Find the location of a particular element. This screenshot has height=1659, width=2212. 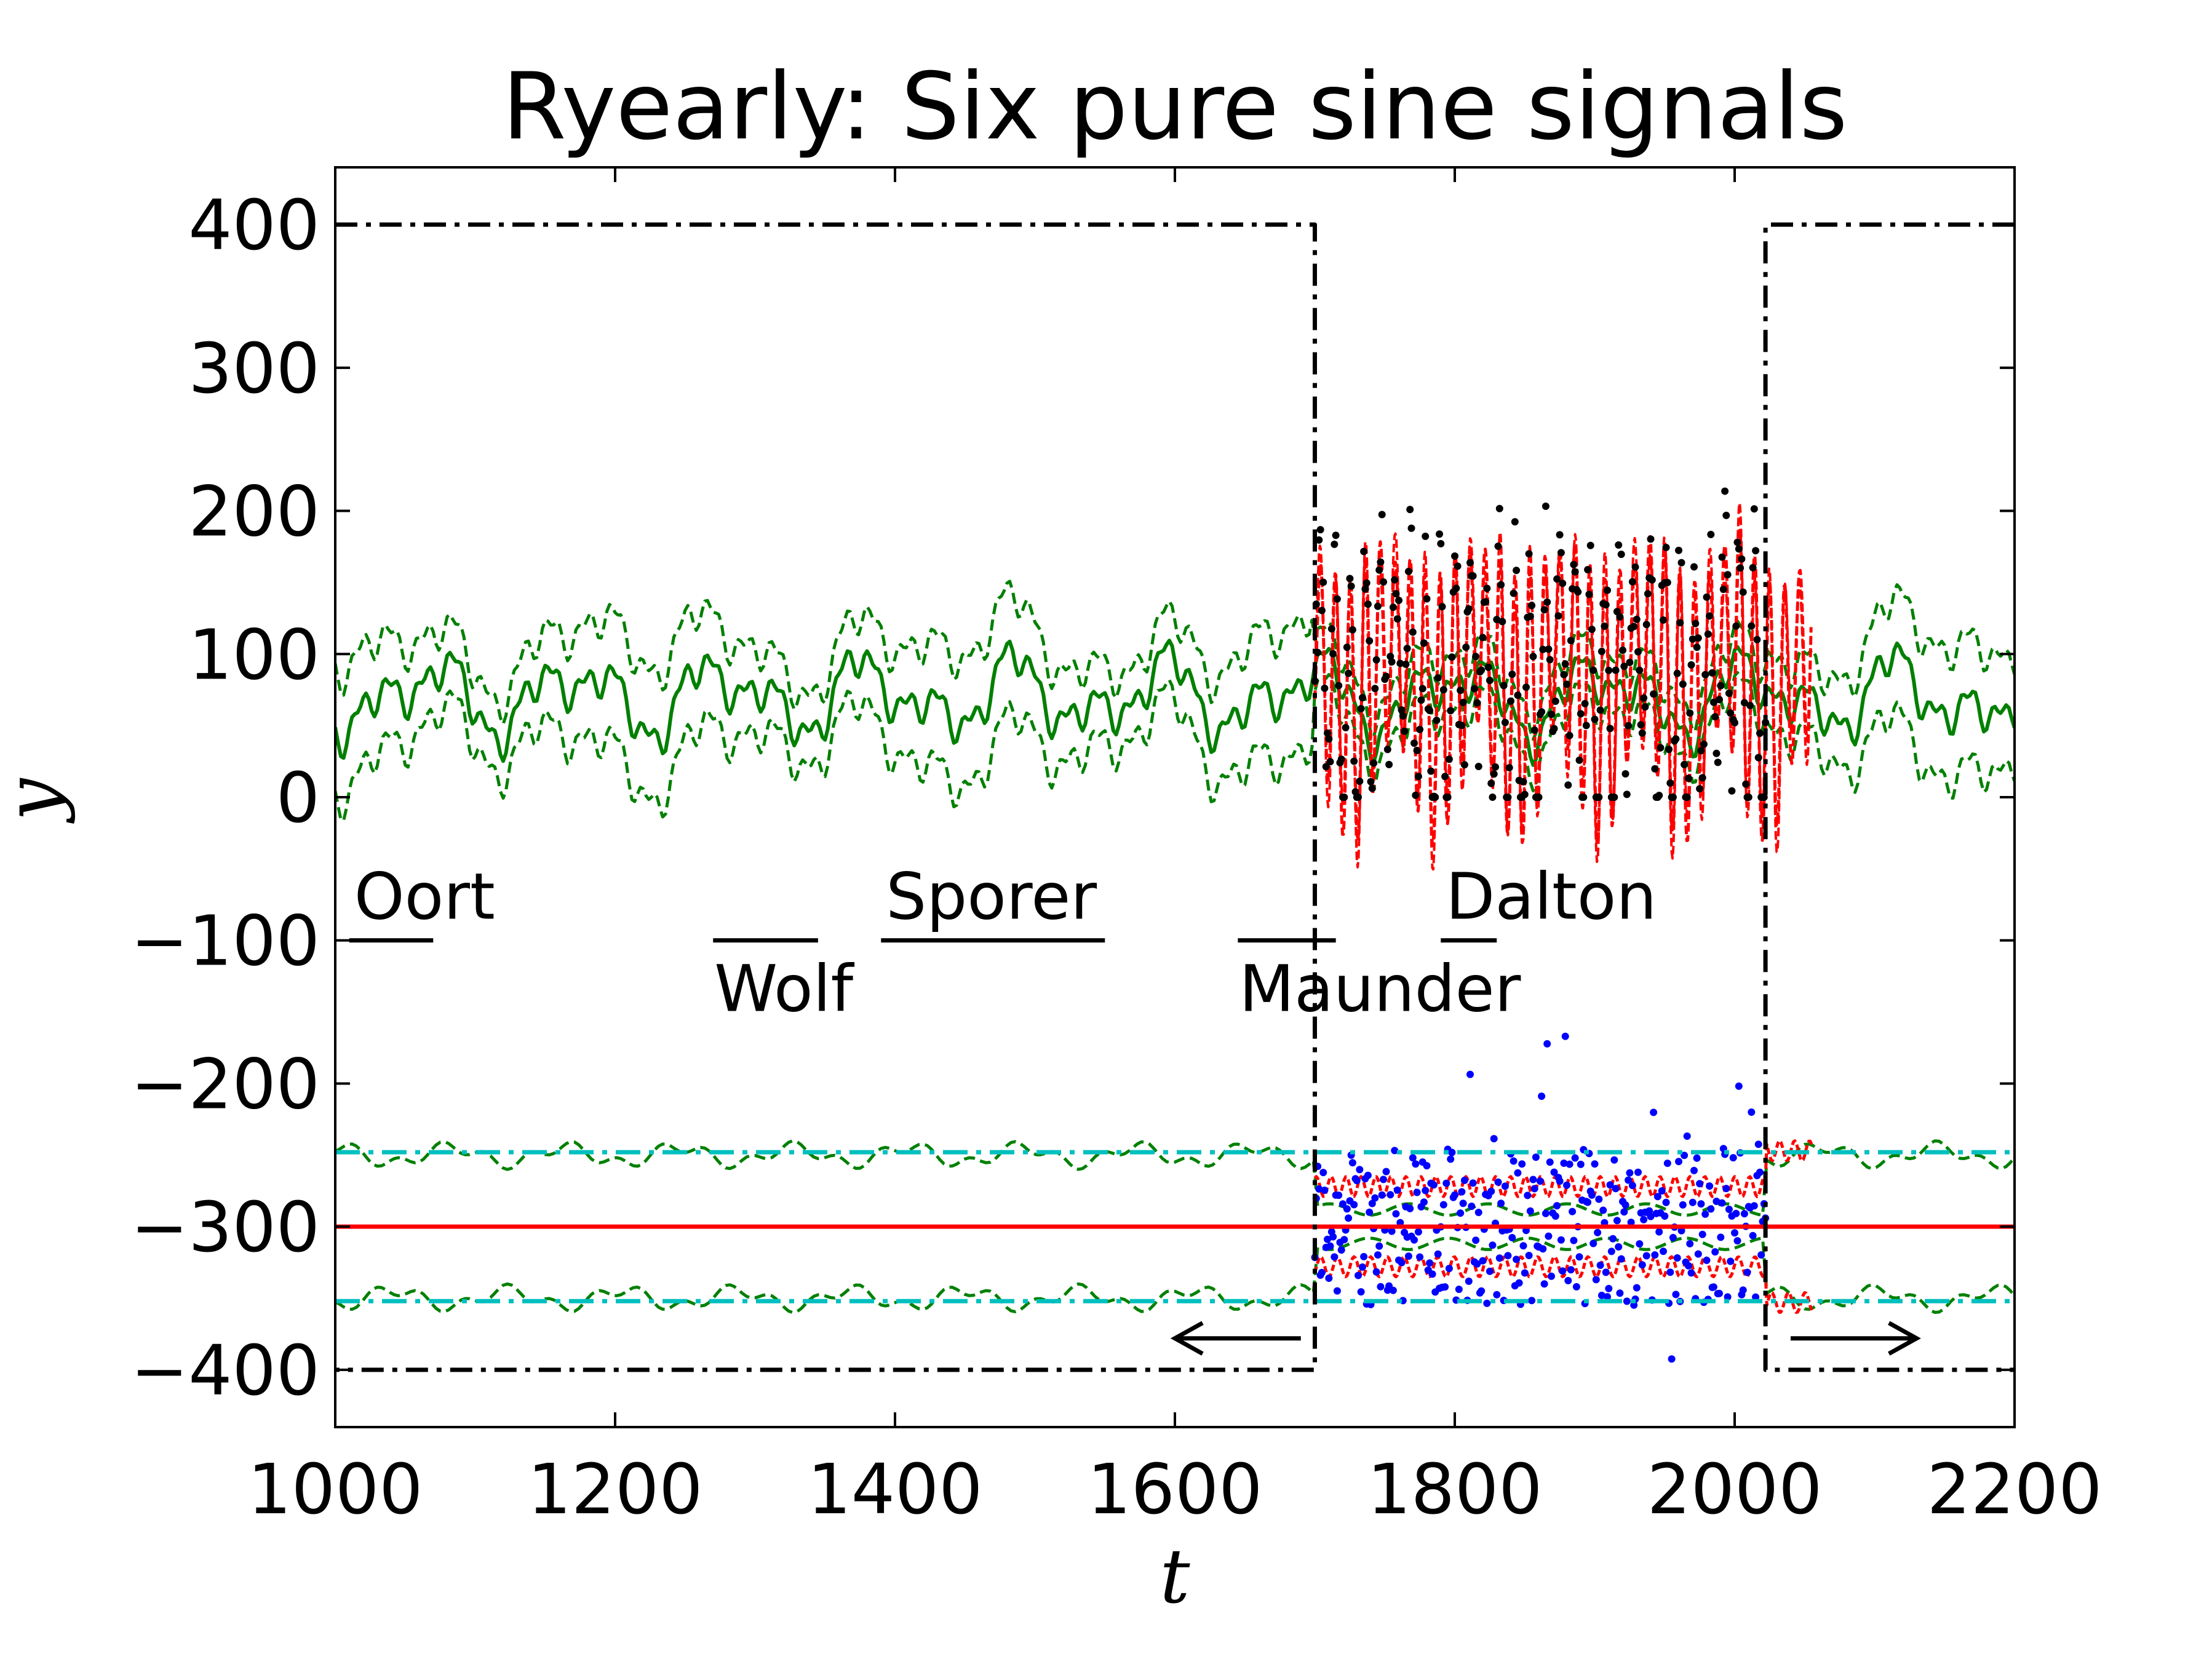

minimum-label-dalton: Dalton is located at coordinates (1551, 897).